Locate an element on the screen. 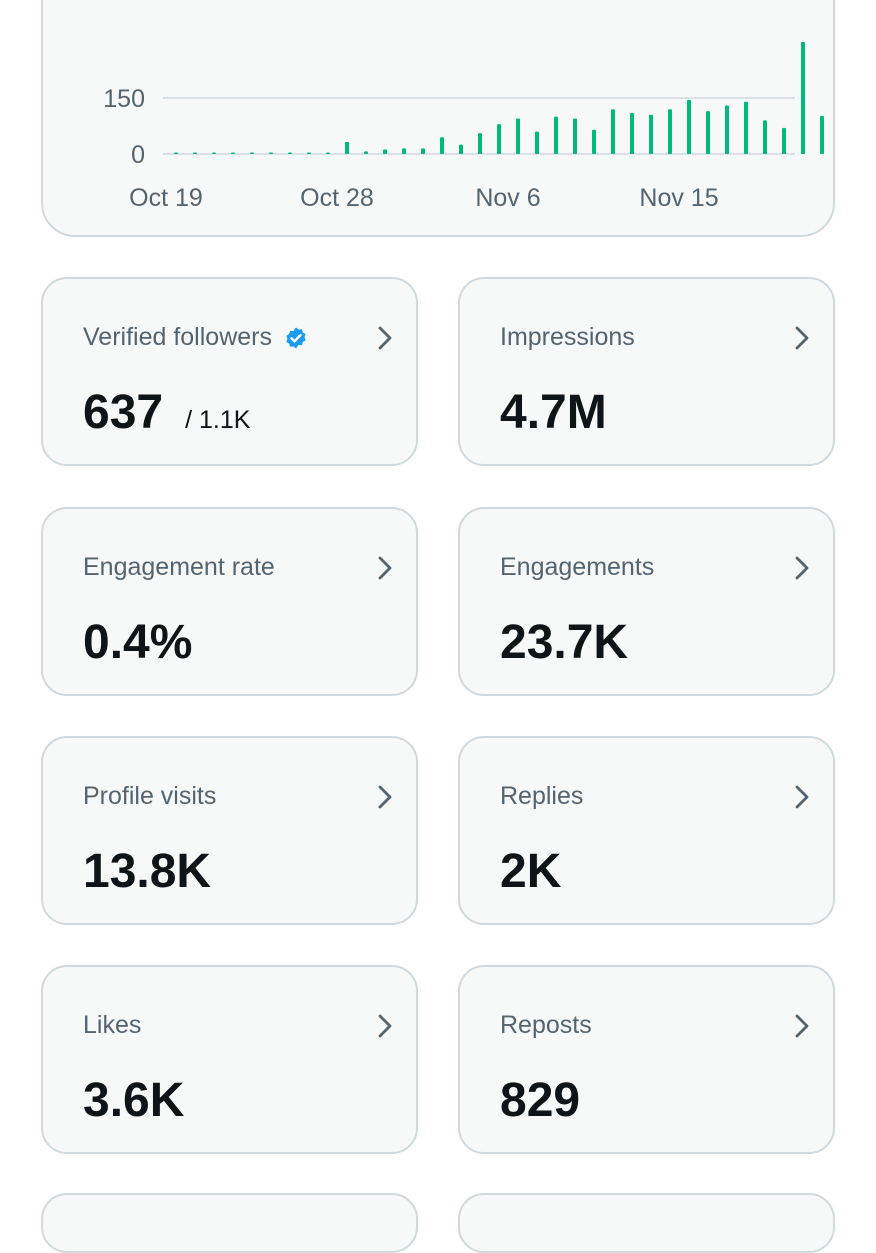 This screenshot has height=1253, width=876. bar-chart: 0 150 Oct 19 Oct 28 Nov 6 Nov 15 is located at coordinates (463, 127).